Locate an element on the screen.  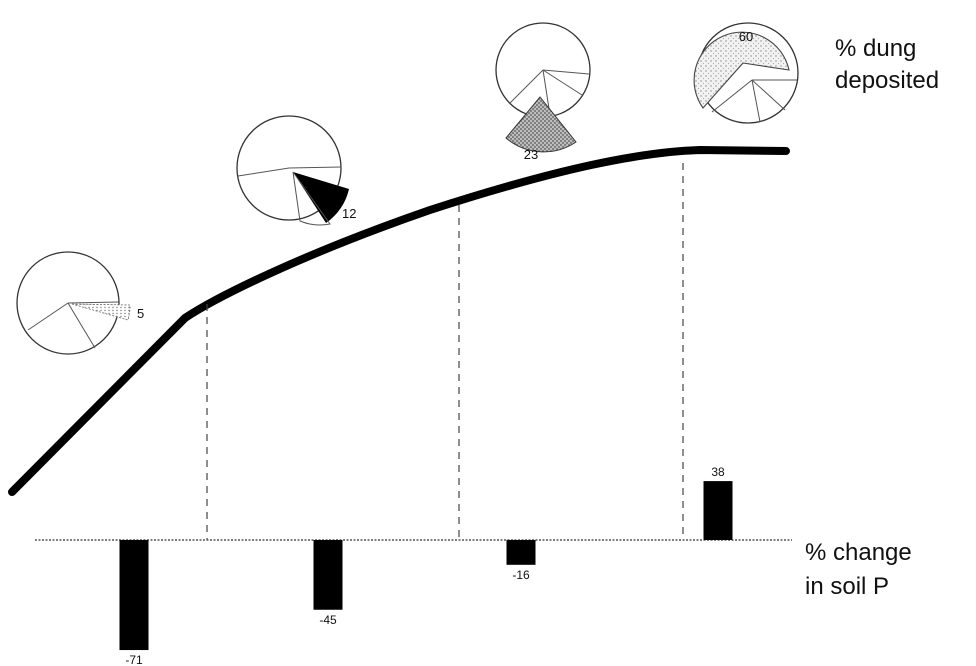
pie-chart-4: 60 is located at coordinates (746, 73).